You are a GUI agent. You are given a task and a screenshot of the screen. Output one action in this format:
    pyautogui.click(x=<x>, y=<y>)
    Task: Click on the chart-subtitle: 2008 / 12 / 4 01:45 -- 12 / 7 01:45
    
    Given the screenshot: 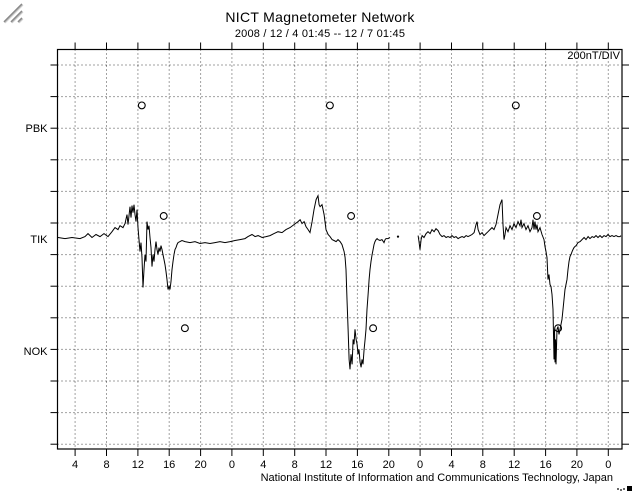 What is the action you would take?
    pyautogui.click(x=320, y=34)
    